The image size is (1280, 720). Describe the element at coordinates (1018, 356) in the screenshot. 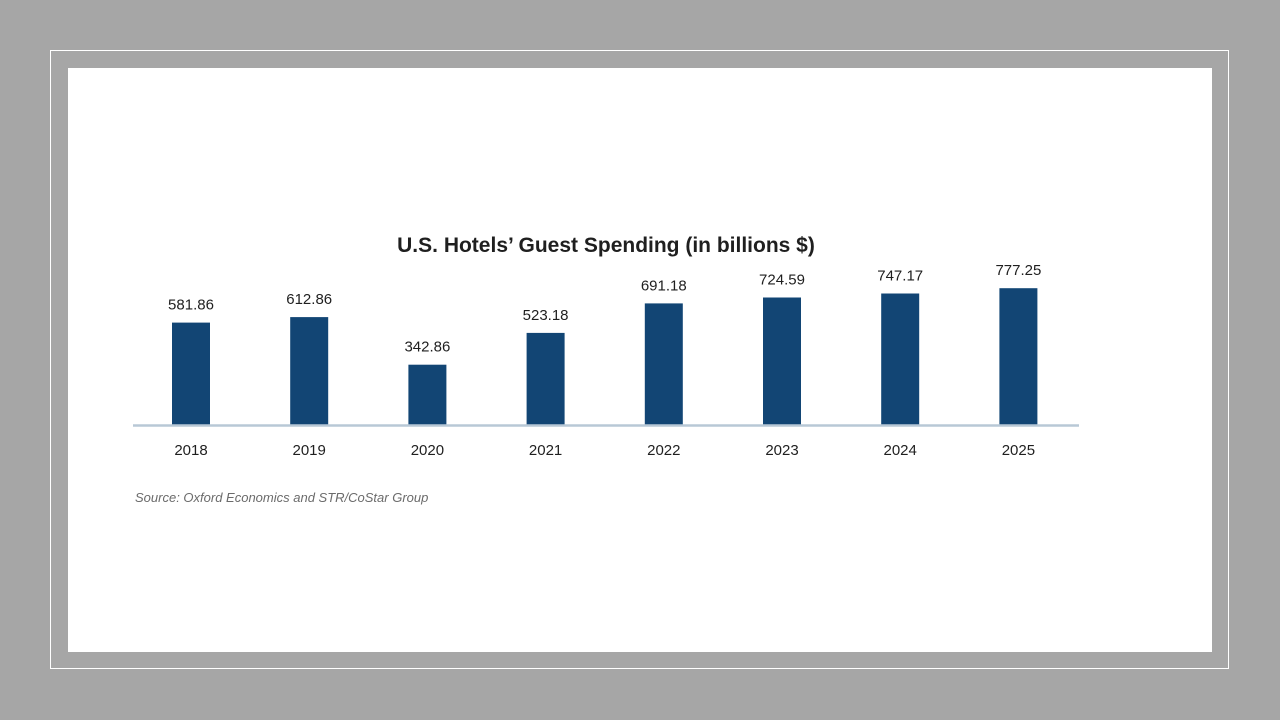

I see `bar-2025` at that location.